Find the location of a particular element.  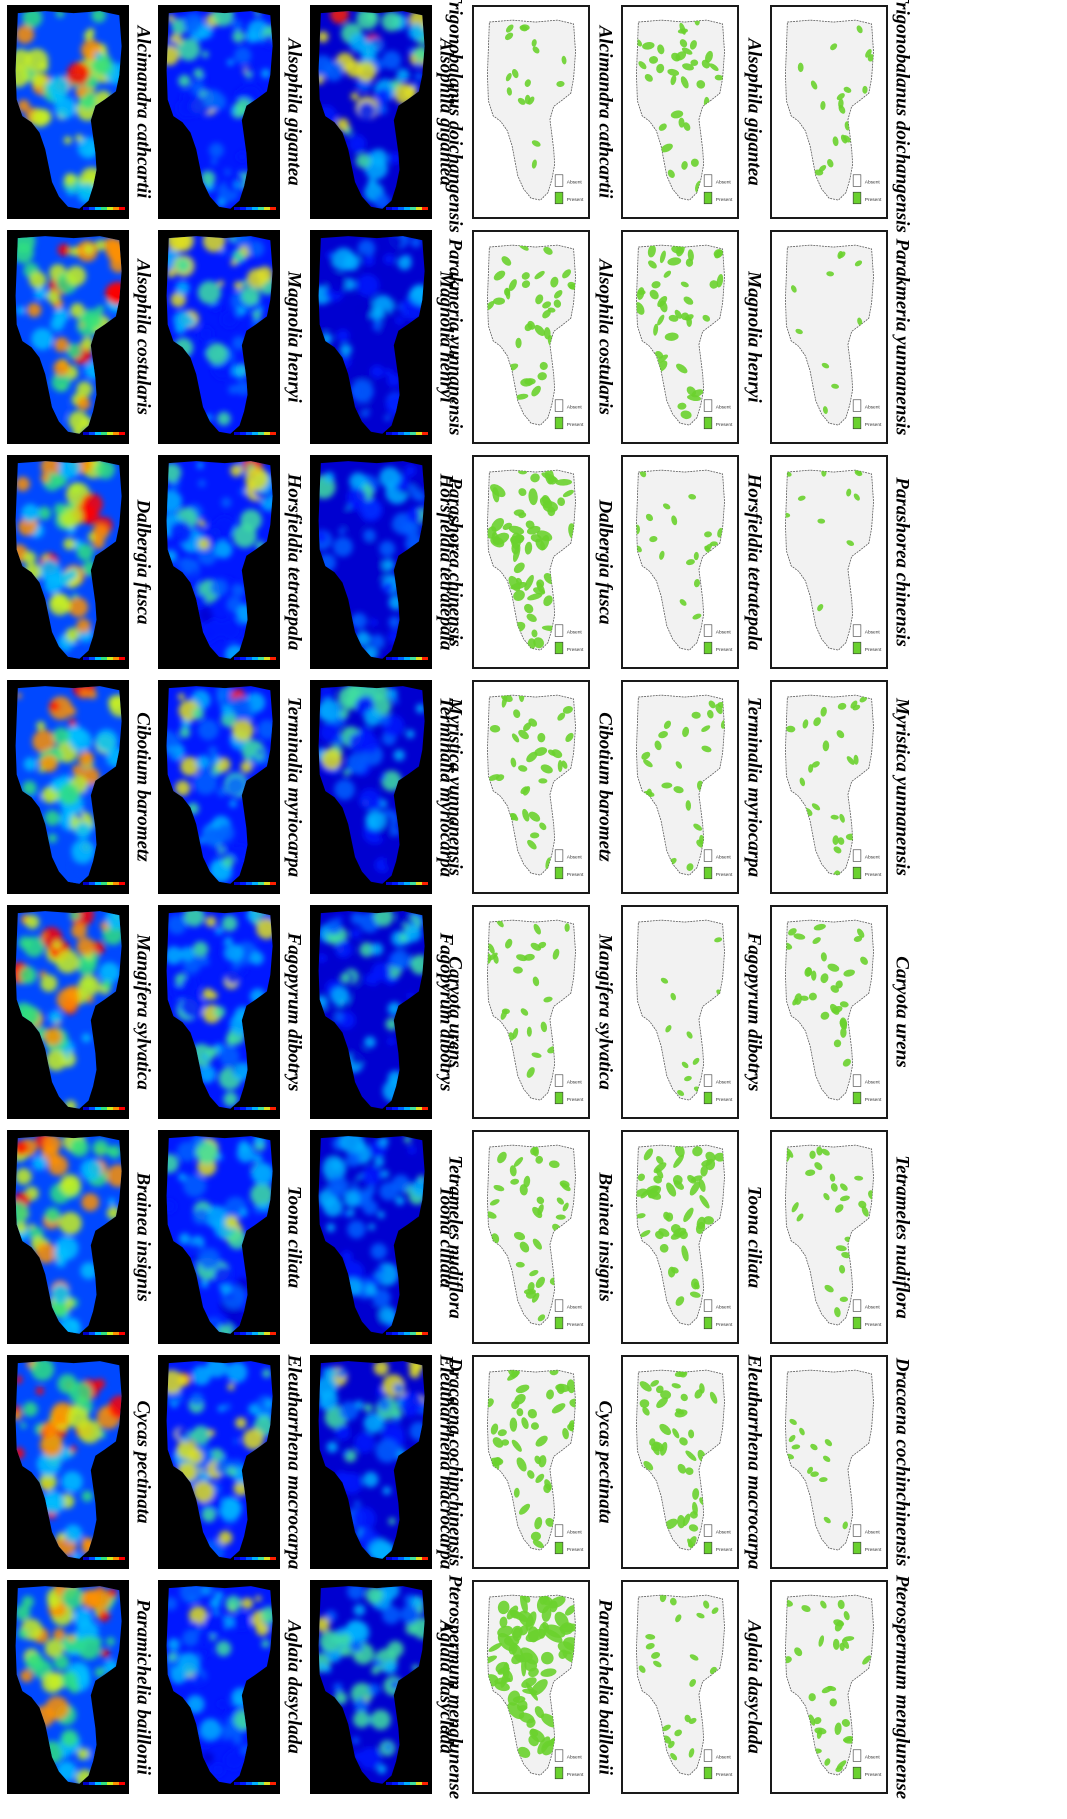

species-label: Pterospermum menglunense is located at coordinates (902, 1687).